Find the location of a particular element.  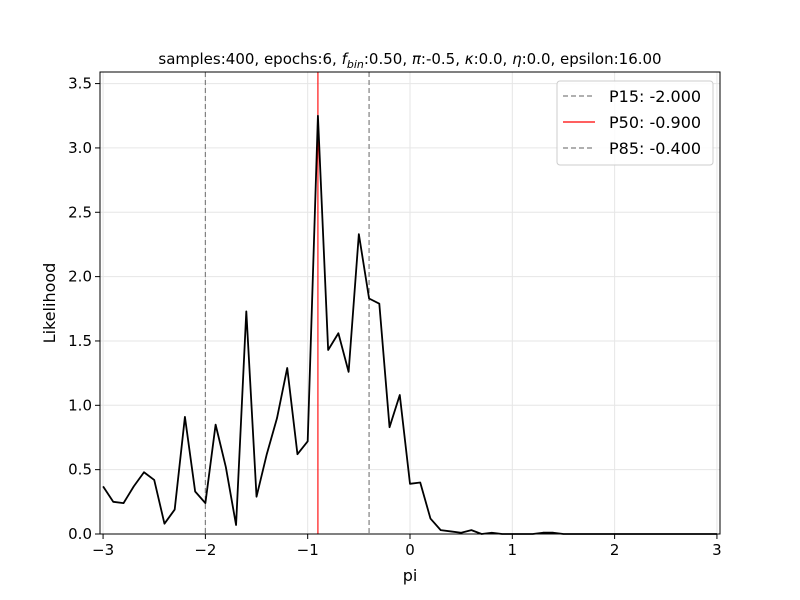

x-tick-label: −2 is located at coordinates (205, 550).